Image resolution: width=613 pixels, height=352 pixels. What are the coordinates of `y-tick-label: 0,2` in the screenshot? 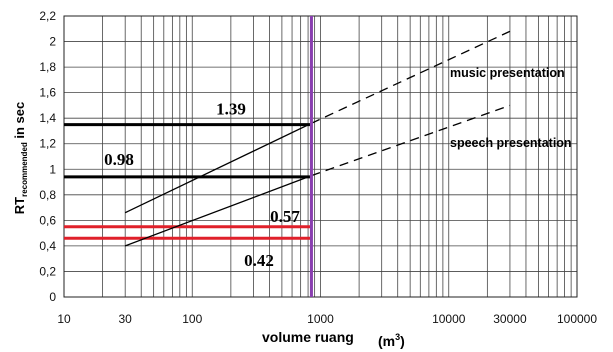 It's located at (47, 271).